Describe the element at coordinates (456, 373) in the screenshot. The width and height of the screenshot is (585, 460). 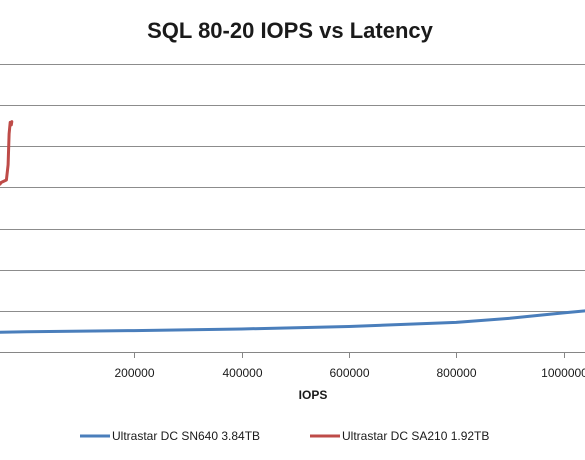
I see `x-tick-label-3: 800000` at that location.